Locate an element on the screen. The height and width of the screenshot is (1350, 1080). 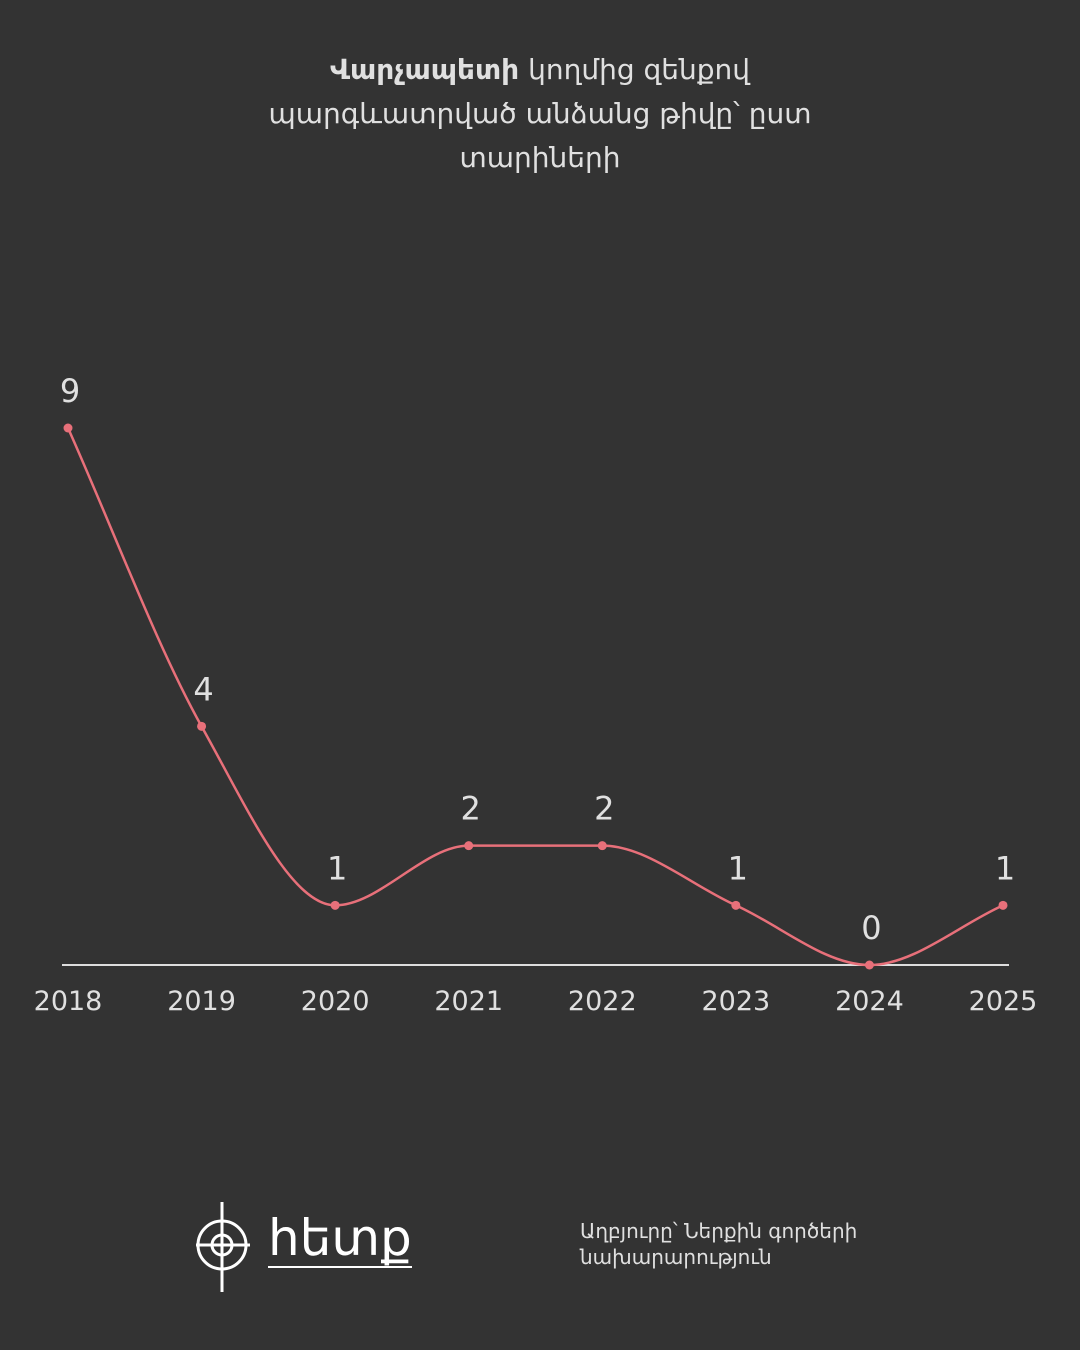
source-note: Աղբյուրը՝ Ներքին գործերի նախարարություն is located at coordinates (719, 1244).